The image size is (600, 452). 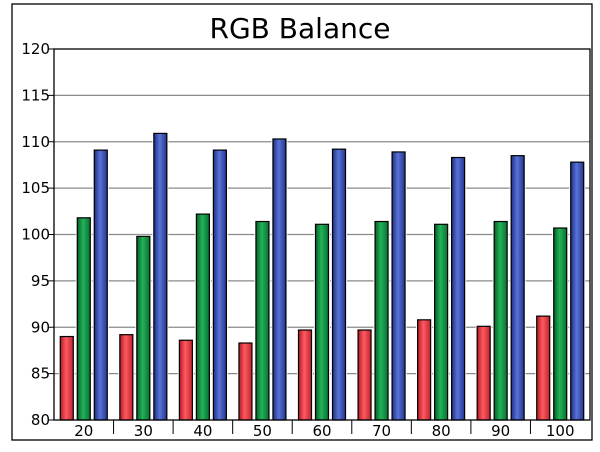 I want to click on x-tick-label: 50, so click(x=262, y=431).